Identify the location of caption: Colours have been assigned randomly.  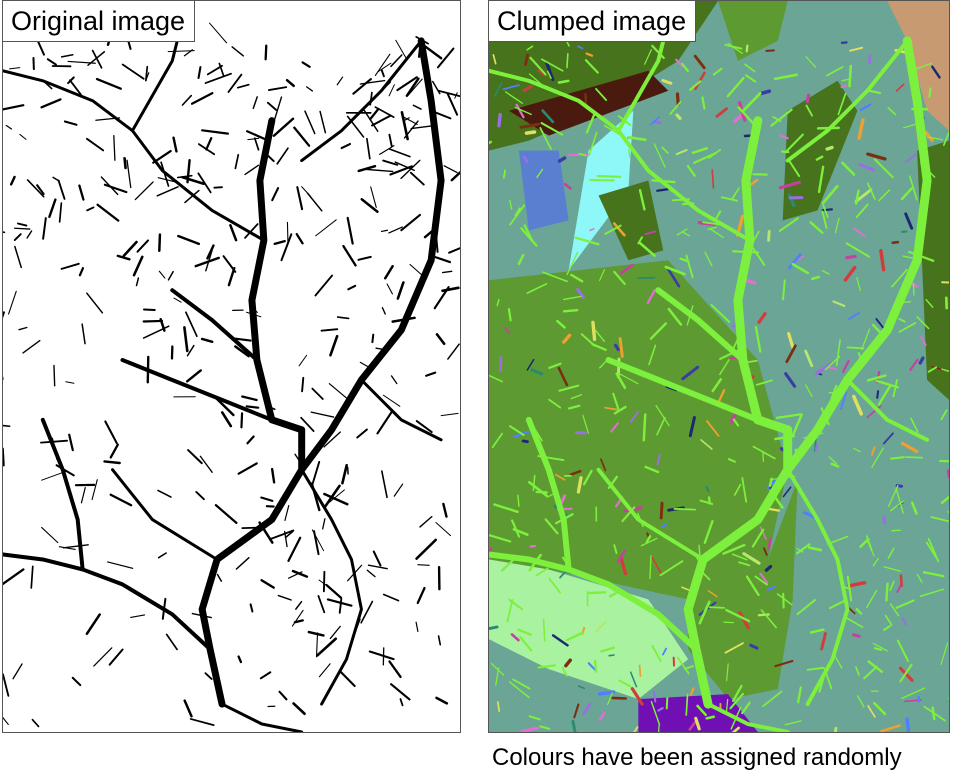
(697, 757).